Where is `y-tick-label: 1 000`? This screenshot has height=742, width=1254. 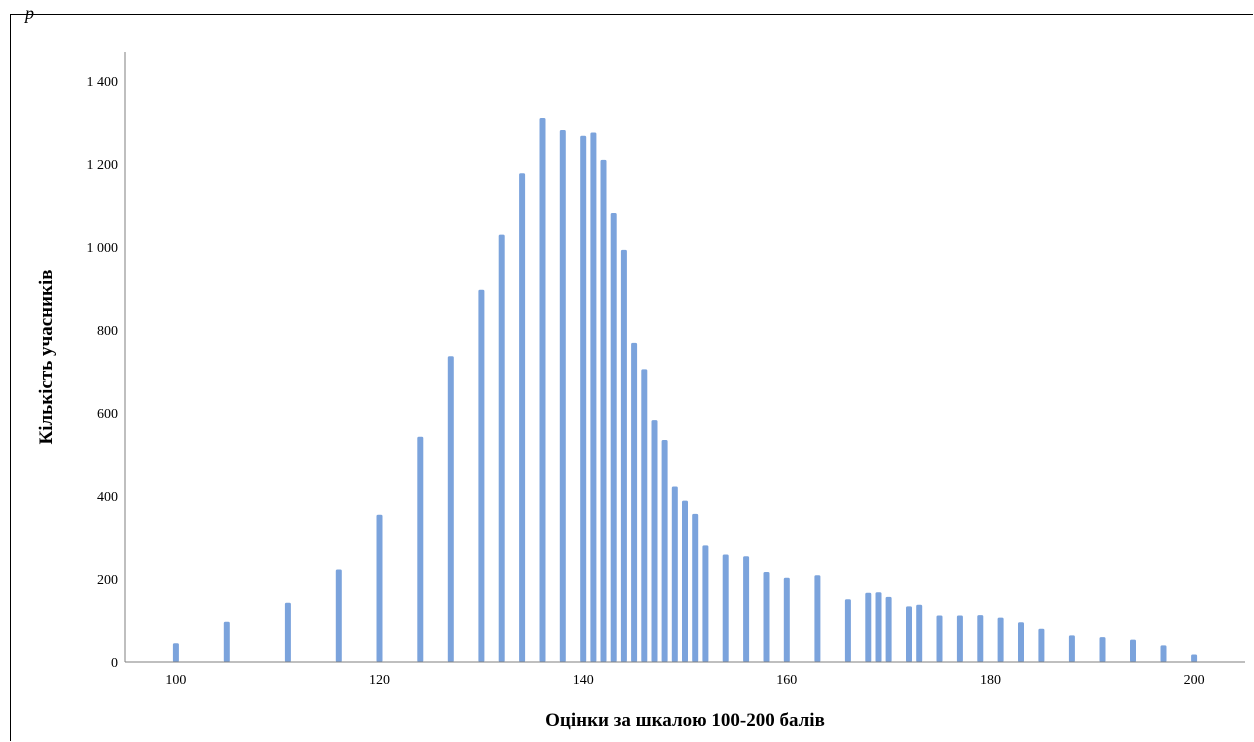 y-tick-label: 1 000 is located at coordinates (103, 248).